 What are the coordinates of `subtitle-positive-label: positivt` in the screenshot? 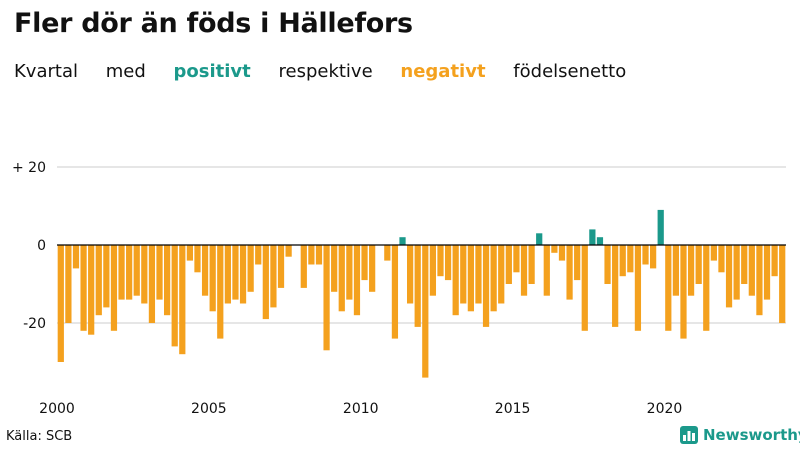 It's located at (212, 71).